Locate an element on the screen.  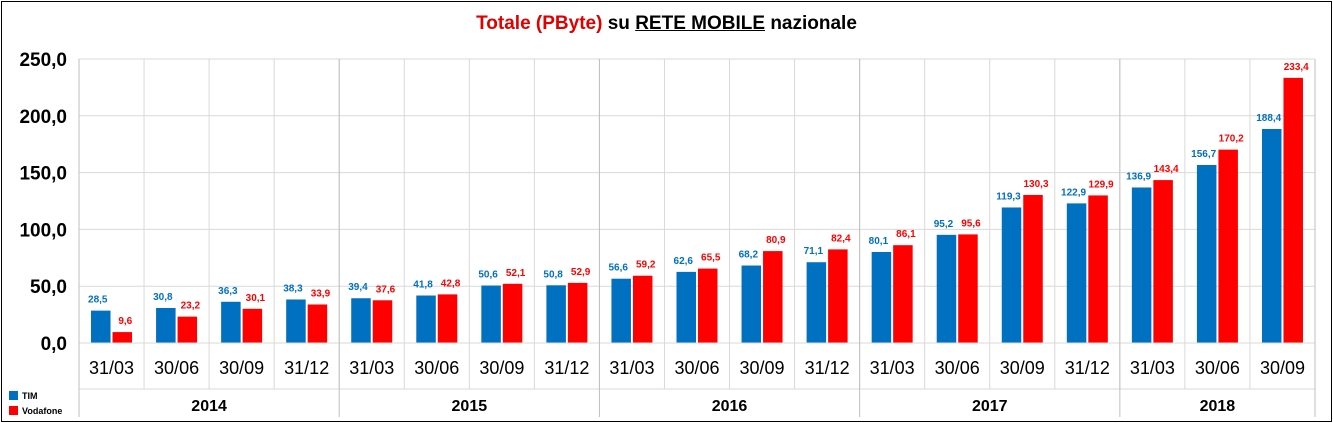
data-label-tim: 68,2 is located at coordinates (749, 255).